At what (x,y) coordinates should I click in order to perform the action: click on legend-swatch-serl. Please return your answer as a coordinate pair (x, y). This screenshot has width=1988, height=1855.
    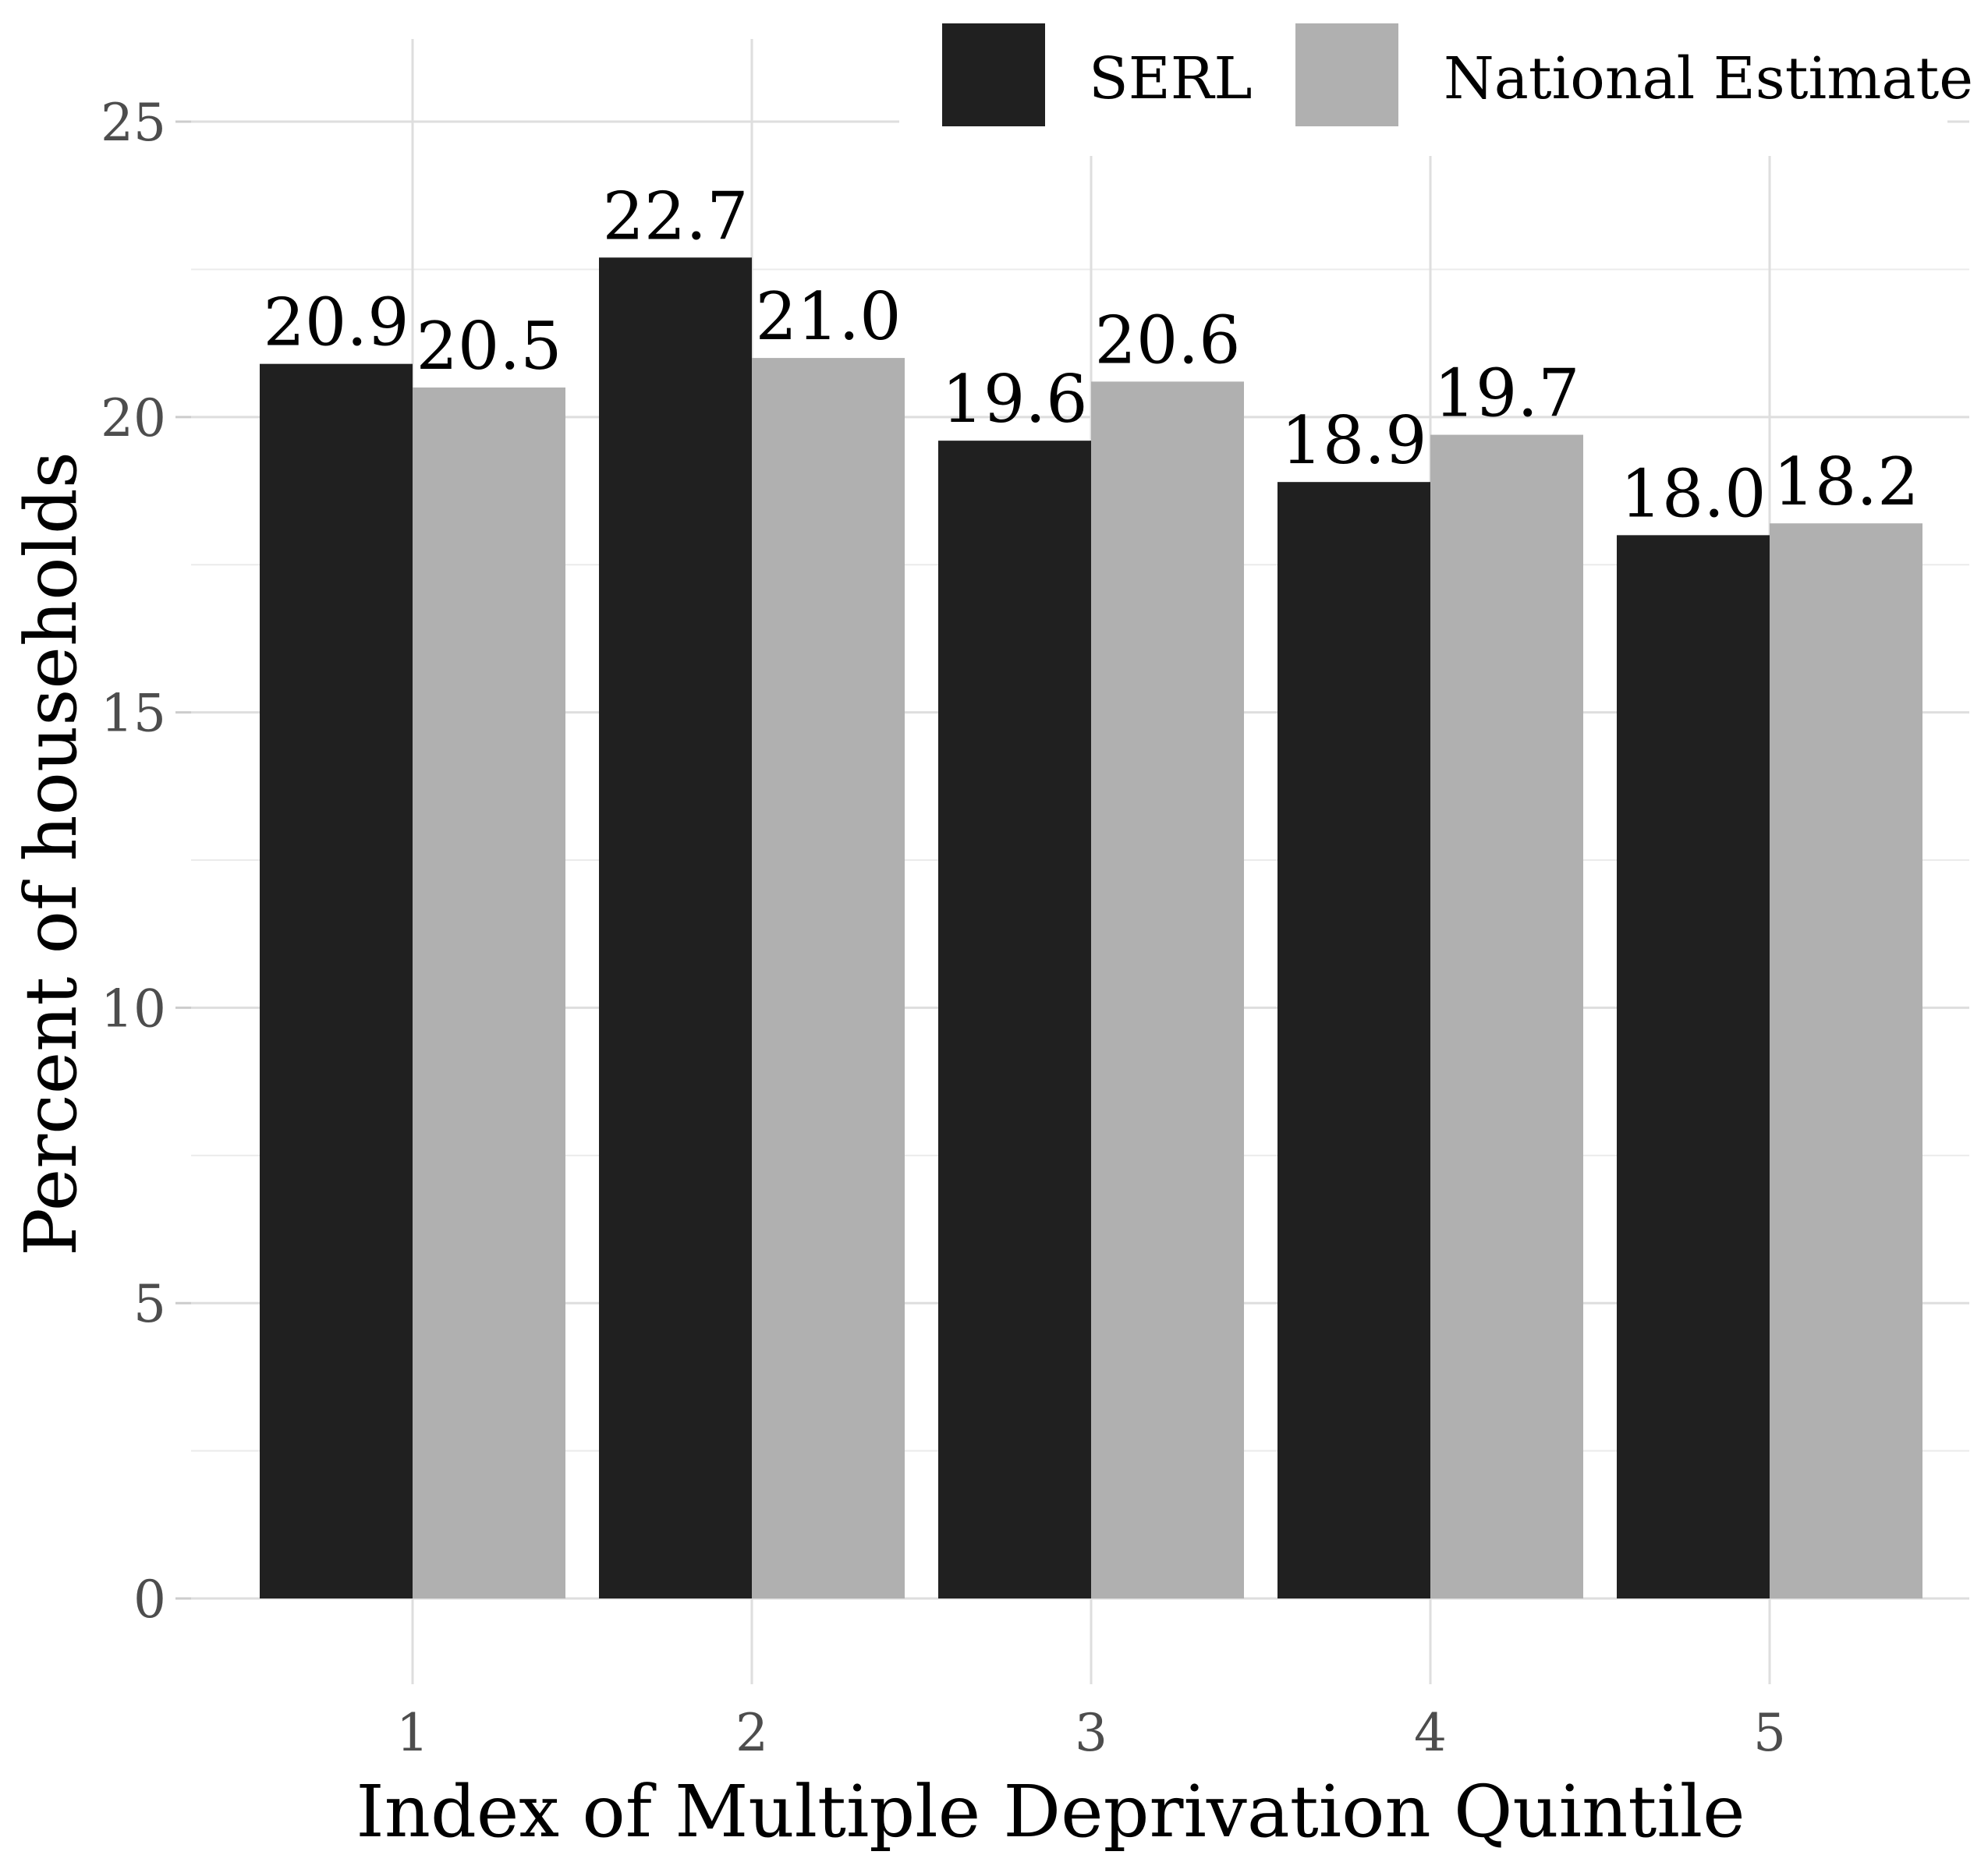
    Looking at the image, I should click on (993, 74).